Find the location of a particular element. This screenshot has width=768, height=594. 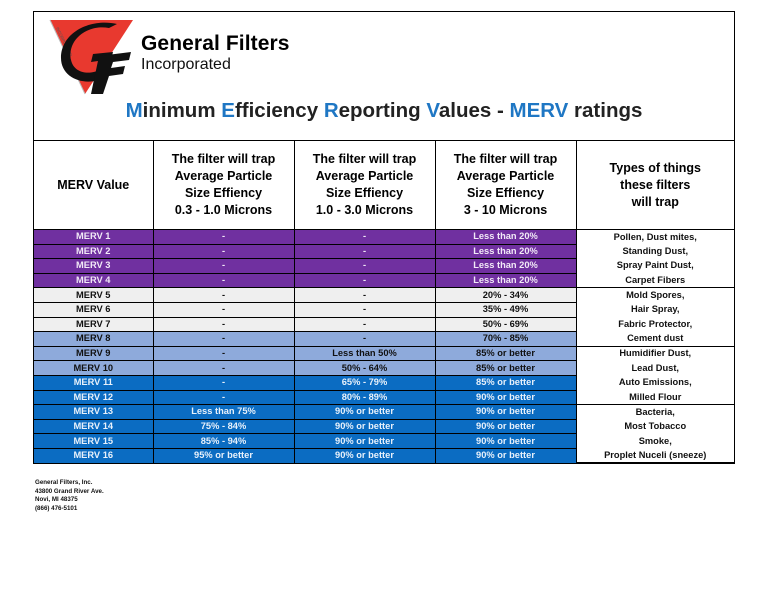

trapped-types-cell: Cement dust is located at coordinates (655, 339).